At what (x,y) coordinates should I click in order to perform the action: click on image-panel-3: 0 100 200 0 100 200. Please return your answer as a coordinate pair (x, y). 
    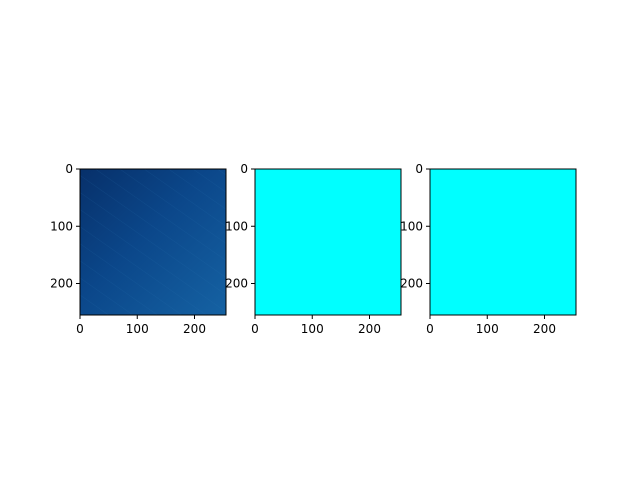
    Looking at the image, I should click on (488, 249).